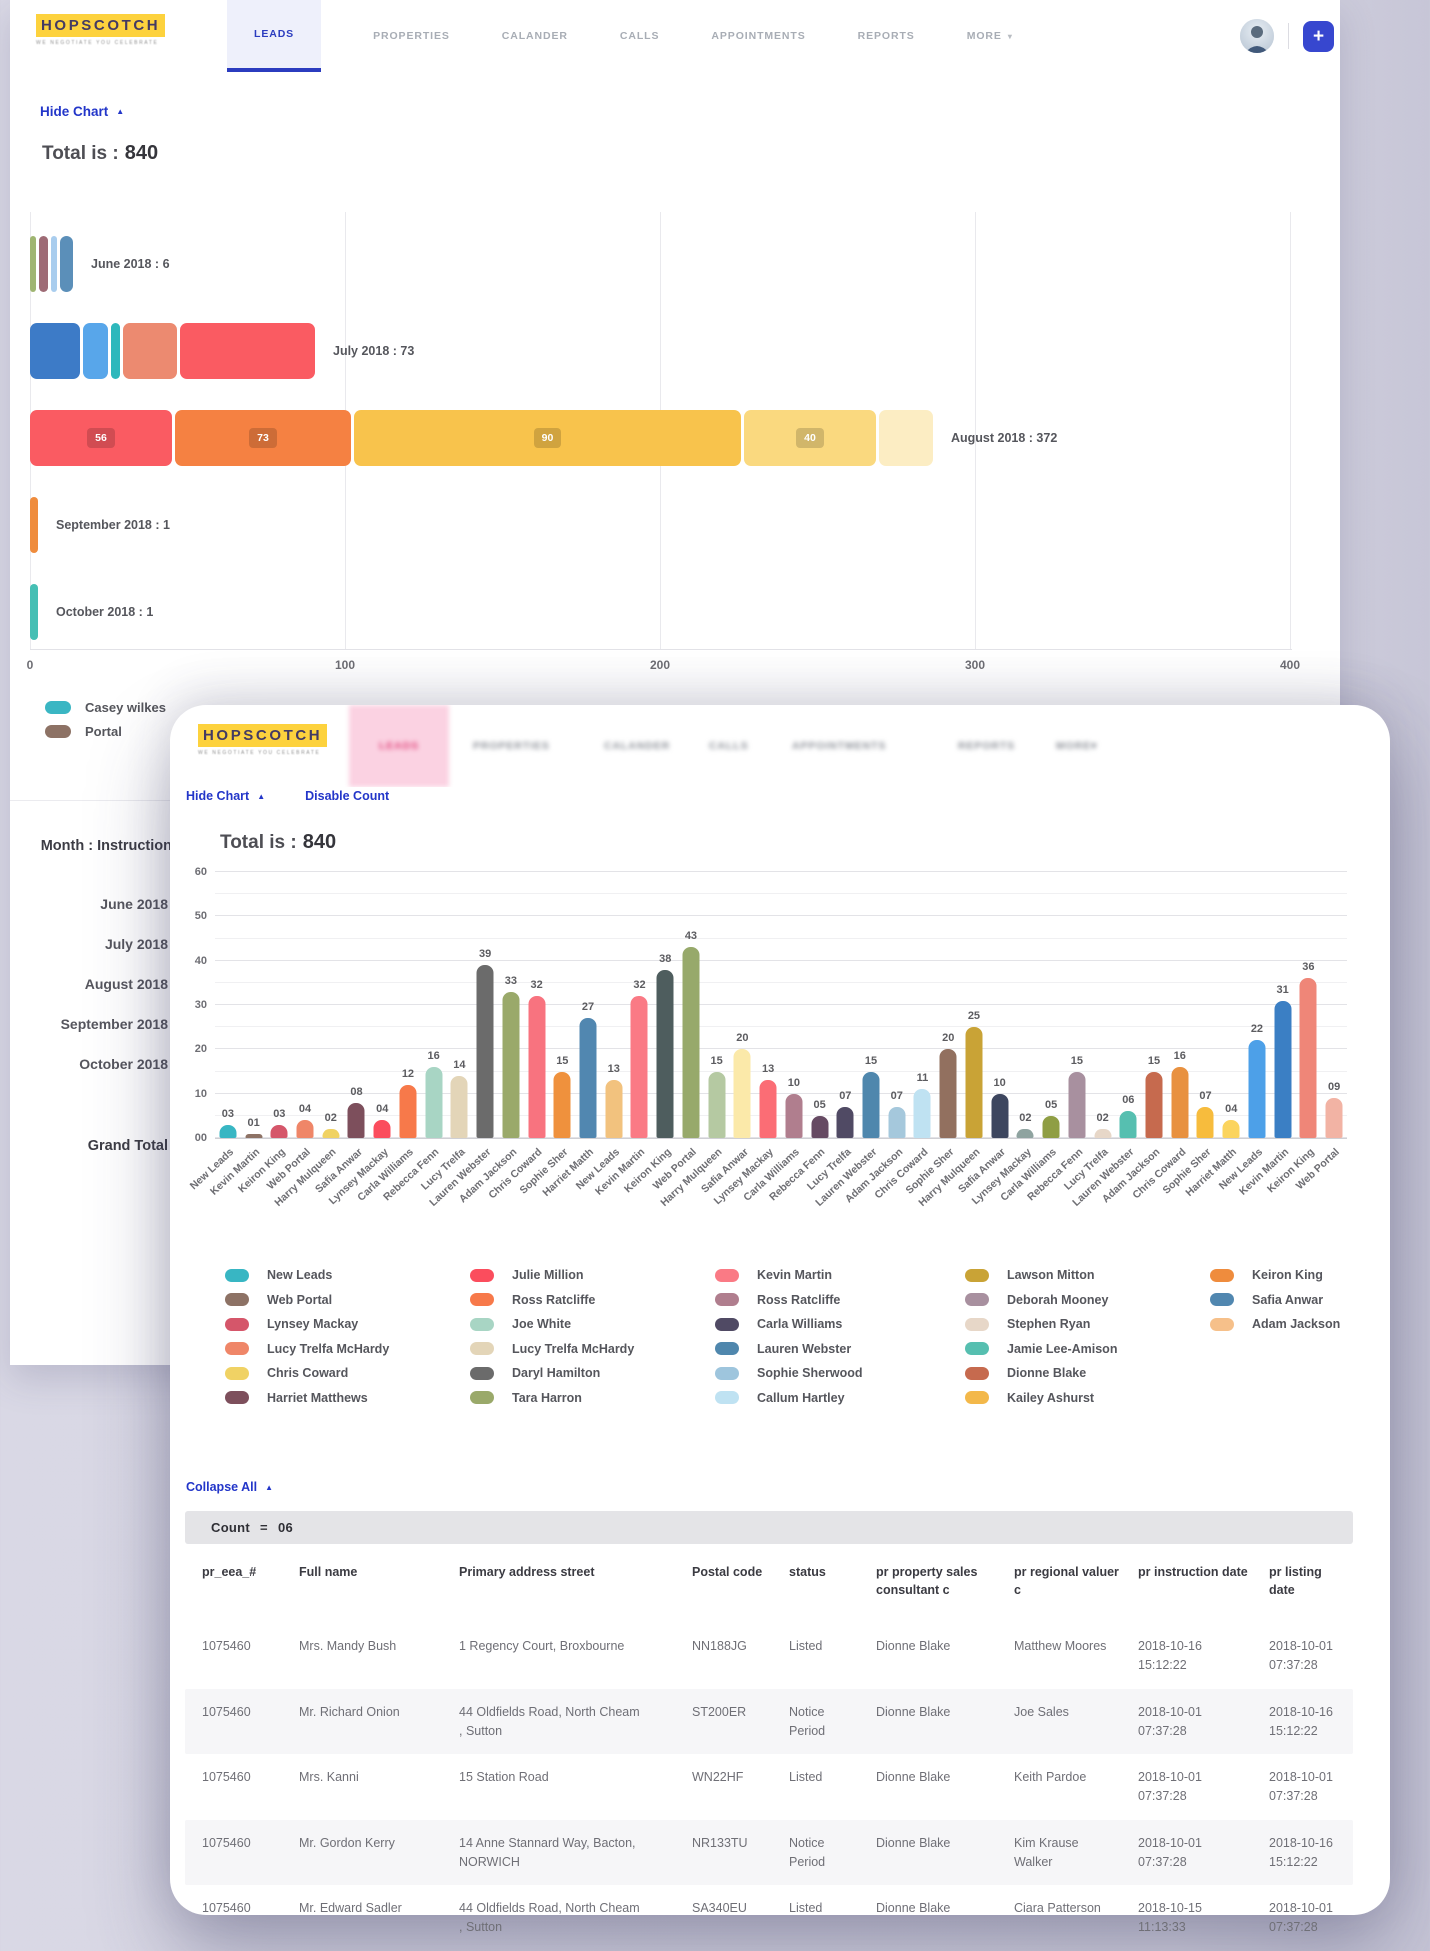 The width and height of the screenshot is (1430, 1951). What do you see at coordinates (789, 1275) in the screenshot?
I see `legend-item: Kevin Martin` at bounding box center [789, 1275].